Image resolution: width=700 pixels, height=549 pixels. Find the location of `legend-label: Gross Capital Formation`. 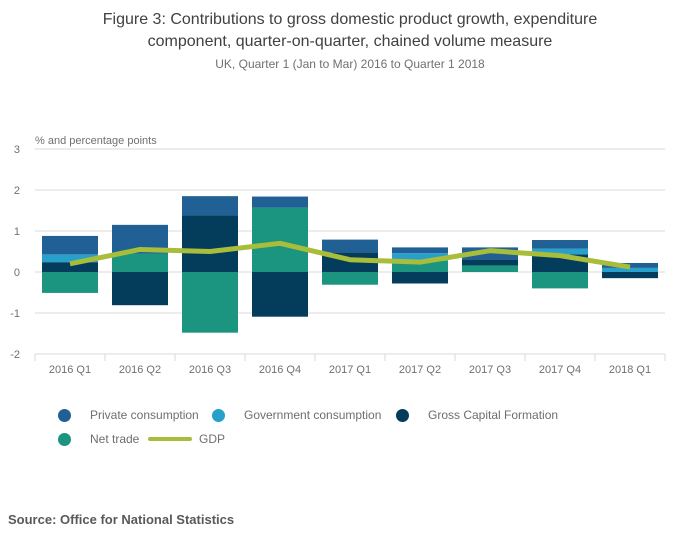

legend-label: Gross Capital Formation is located at coordinates (493, 415).